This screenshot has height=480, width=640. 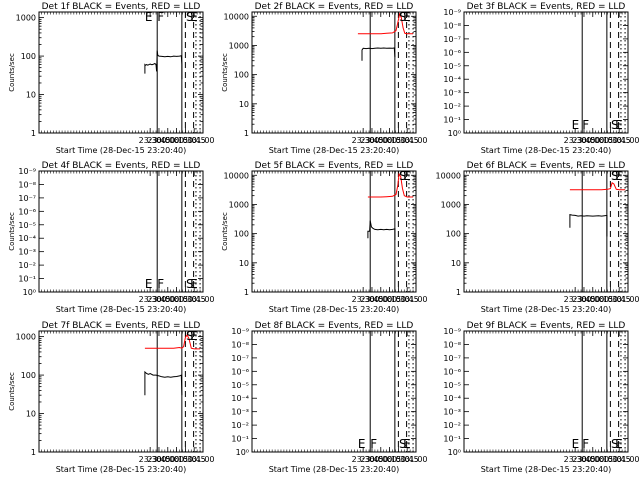 I want to click on y-tick-label: 10⁻⁶, so click(x=240, y=371).